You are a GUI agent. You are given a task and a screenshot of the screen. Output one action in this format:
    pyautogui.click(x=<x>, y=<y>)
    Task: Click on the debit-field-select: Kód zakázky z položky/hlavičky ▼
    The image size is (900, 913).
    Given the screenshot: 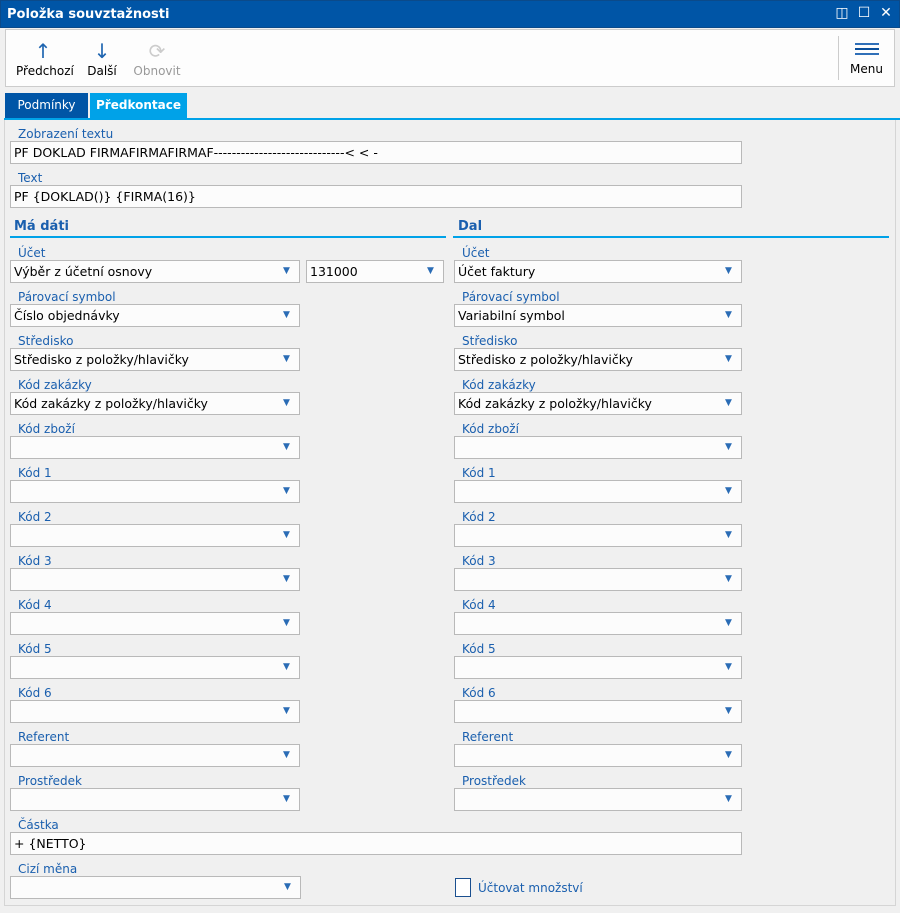 What is the action you would take?
    pyautogui.click(x=155, y=403)
    